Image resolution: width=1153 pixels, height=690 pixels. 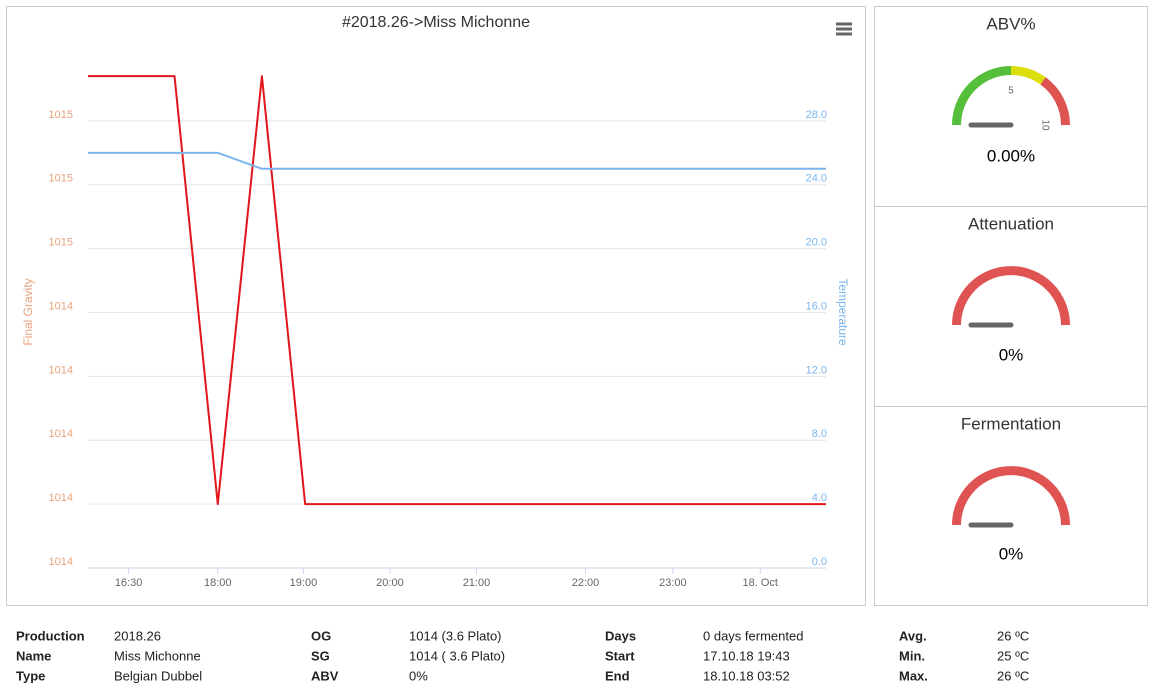 I want to click on info-value: 0 days fermented, so click(x=753, y=635).